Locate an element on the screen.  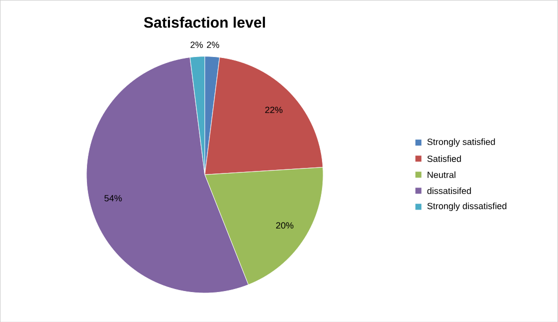
data-label: 20% is located at coordinates (285, 225).